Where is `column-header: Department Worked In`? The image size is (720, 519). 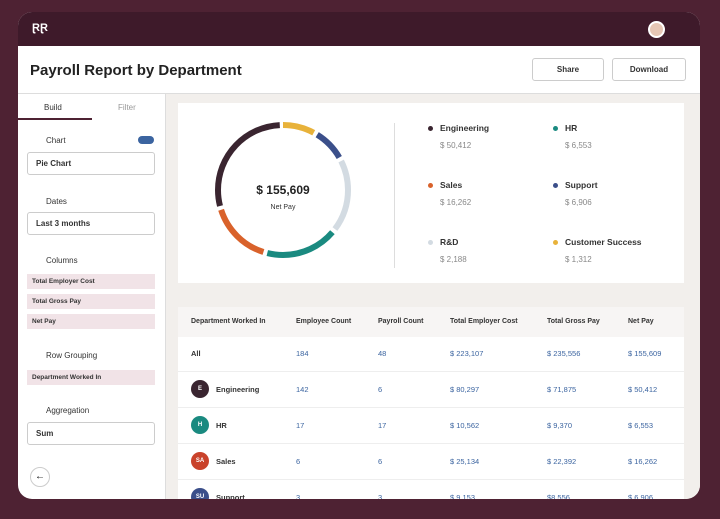
column-header: Department Worked In is located at coordinates (228, 321).